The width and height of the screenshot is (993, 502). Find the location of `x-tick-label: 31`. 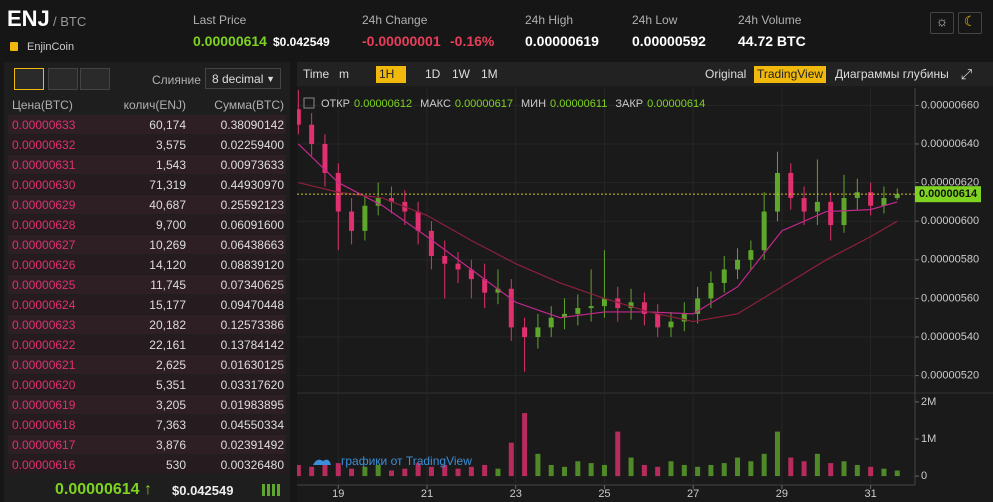

x-tick-label: 31 is located at coordinates (871, 494).